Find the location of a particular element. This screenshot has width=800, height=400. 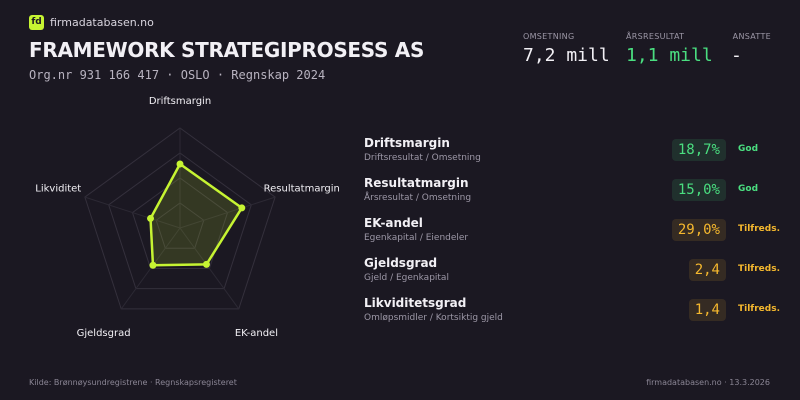

metric-formula: Årsresultat / Omsetning is located at coordinates (418, 198).